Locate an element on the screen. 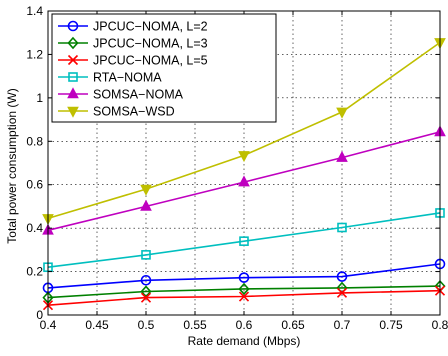  x-axis-label: Rate demand (Mbps) is located at coordinates (244, 341).